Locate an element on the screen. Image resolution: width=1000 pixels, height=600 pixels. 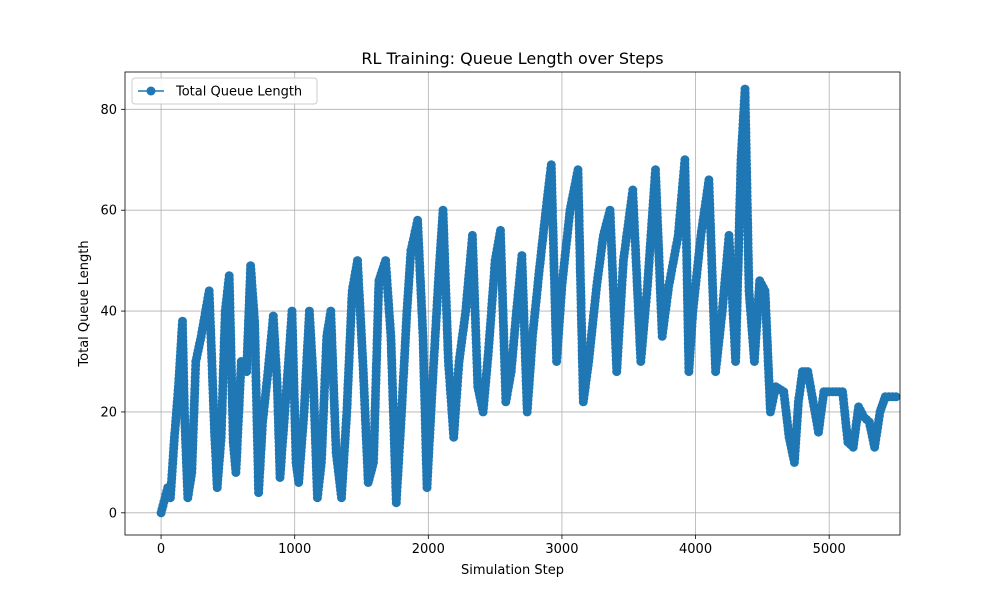
y-tick-label: 0 is located at coordinates (113, 513).